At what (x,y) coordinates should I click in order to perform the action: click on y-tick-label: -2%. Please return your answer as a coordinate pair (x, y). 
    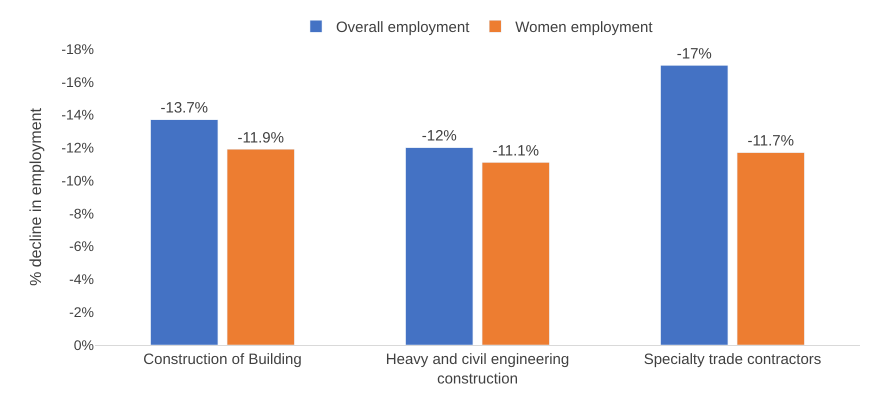
    Looking at the image, I should click on (81, 312).